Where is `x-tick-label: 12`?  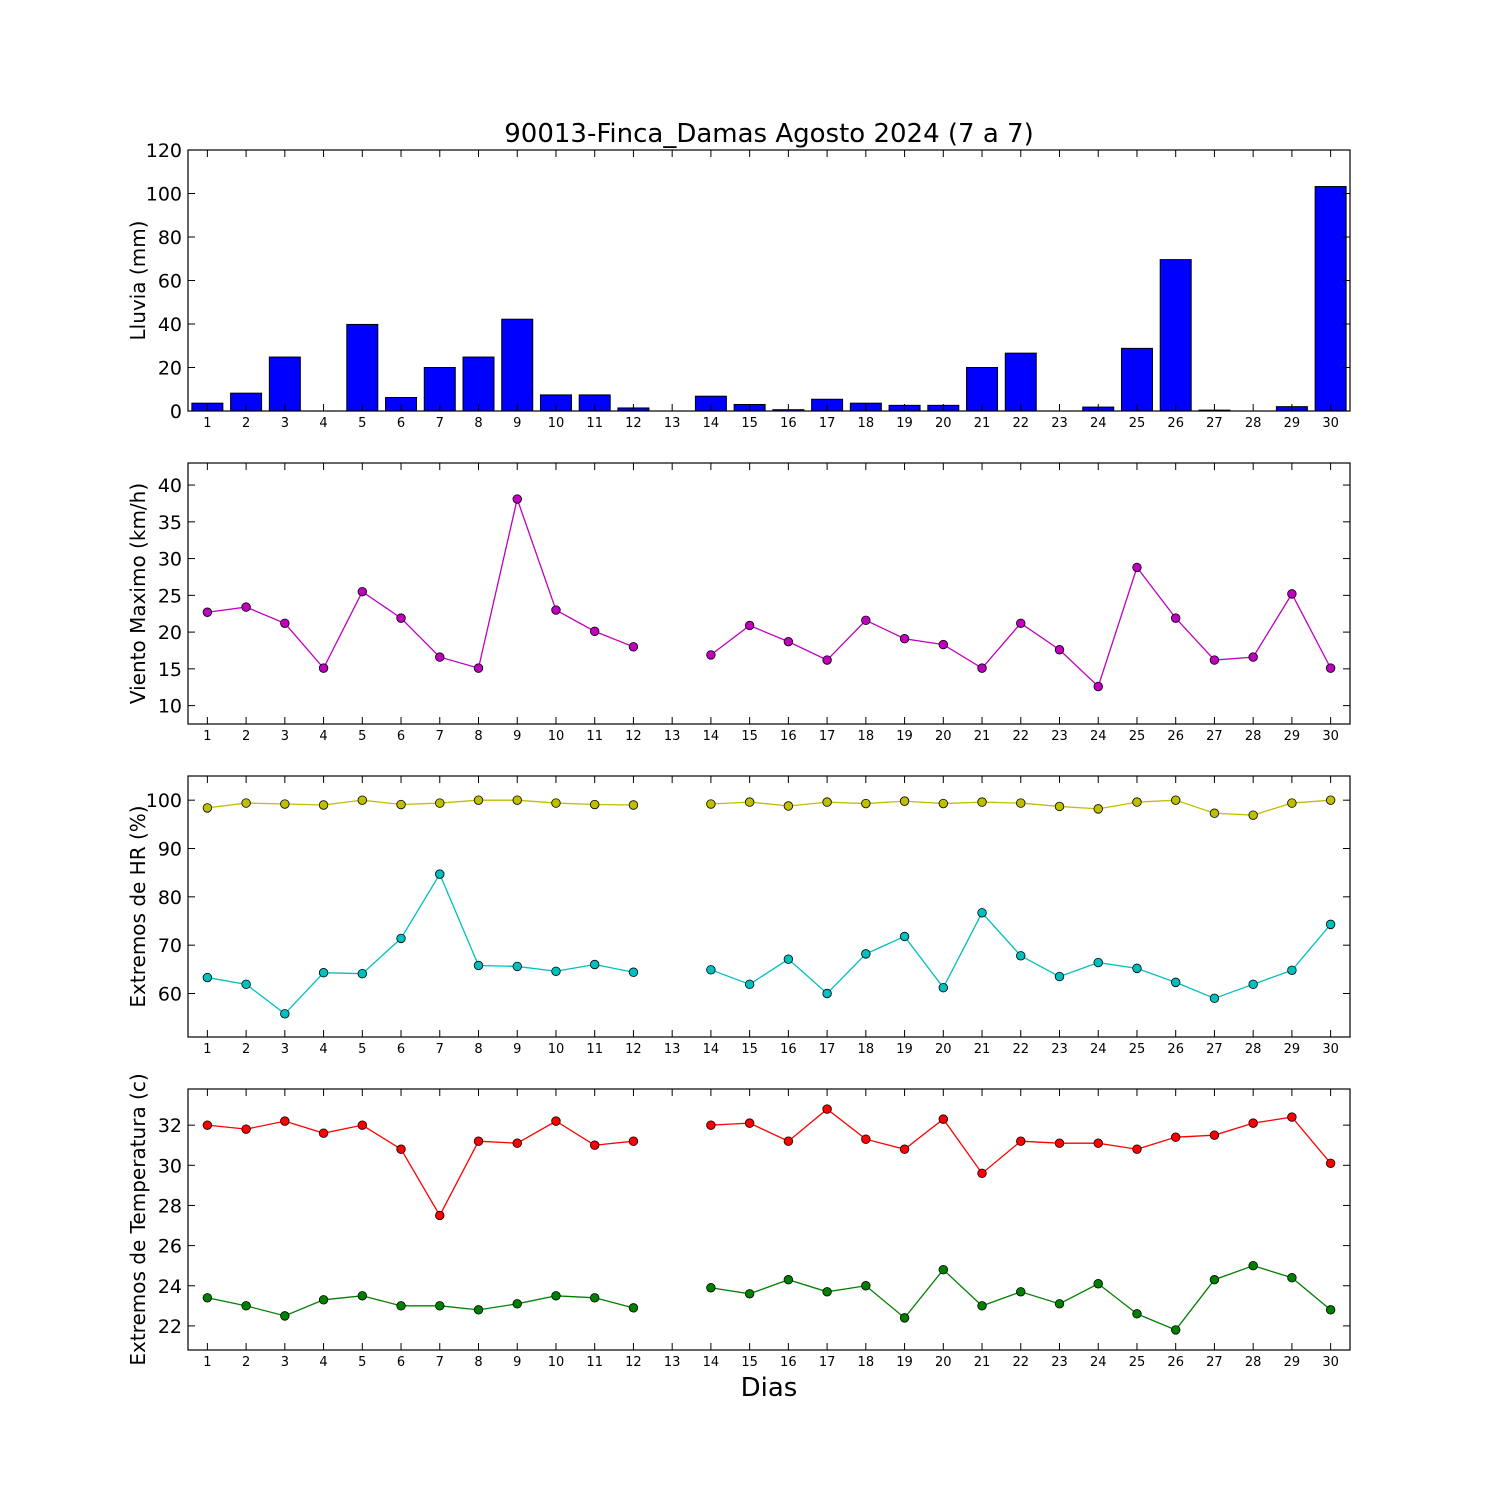
x-tick-label: 12 is located at coordinates (633, 736).